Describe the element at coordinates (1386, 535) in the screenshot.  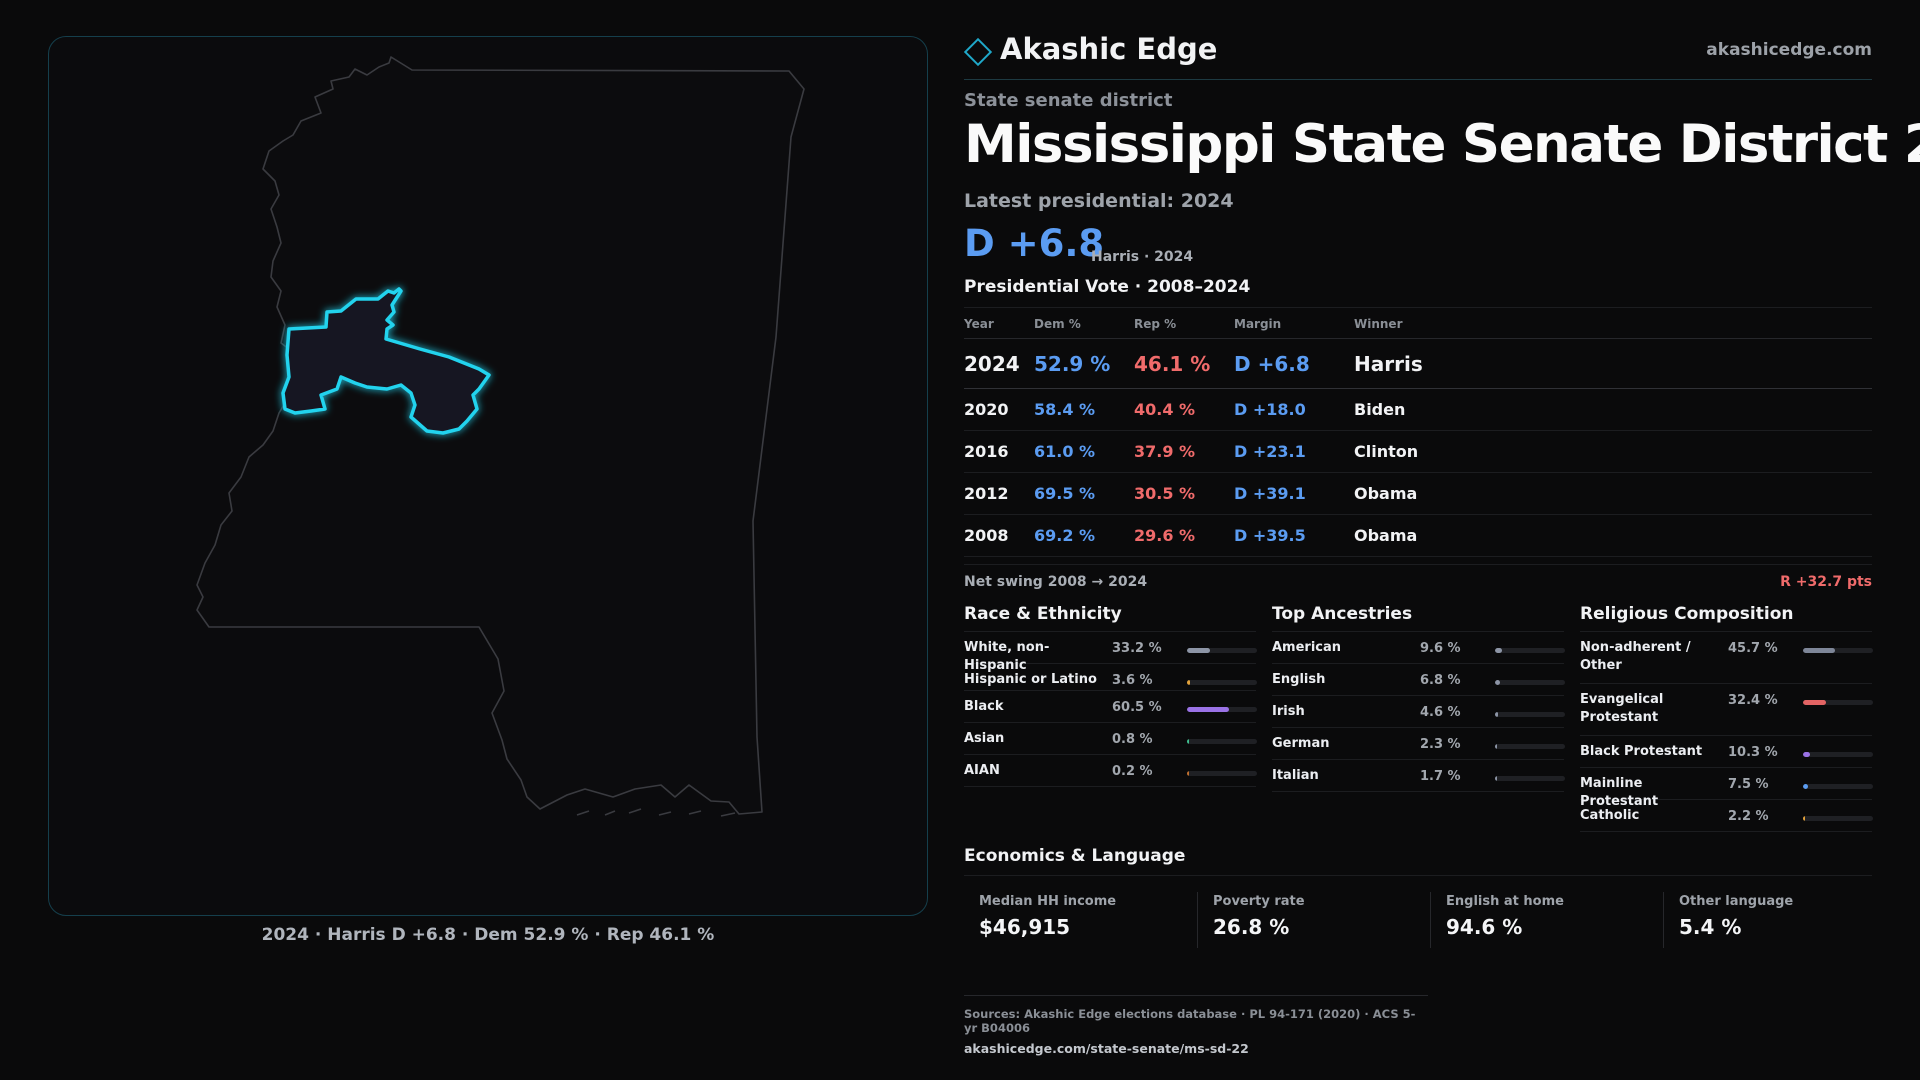
I see `cell-winner: Obama` at that location.